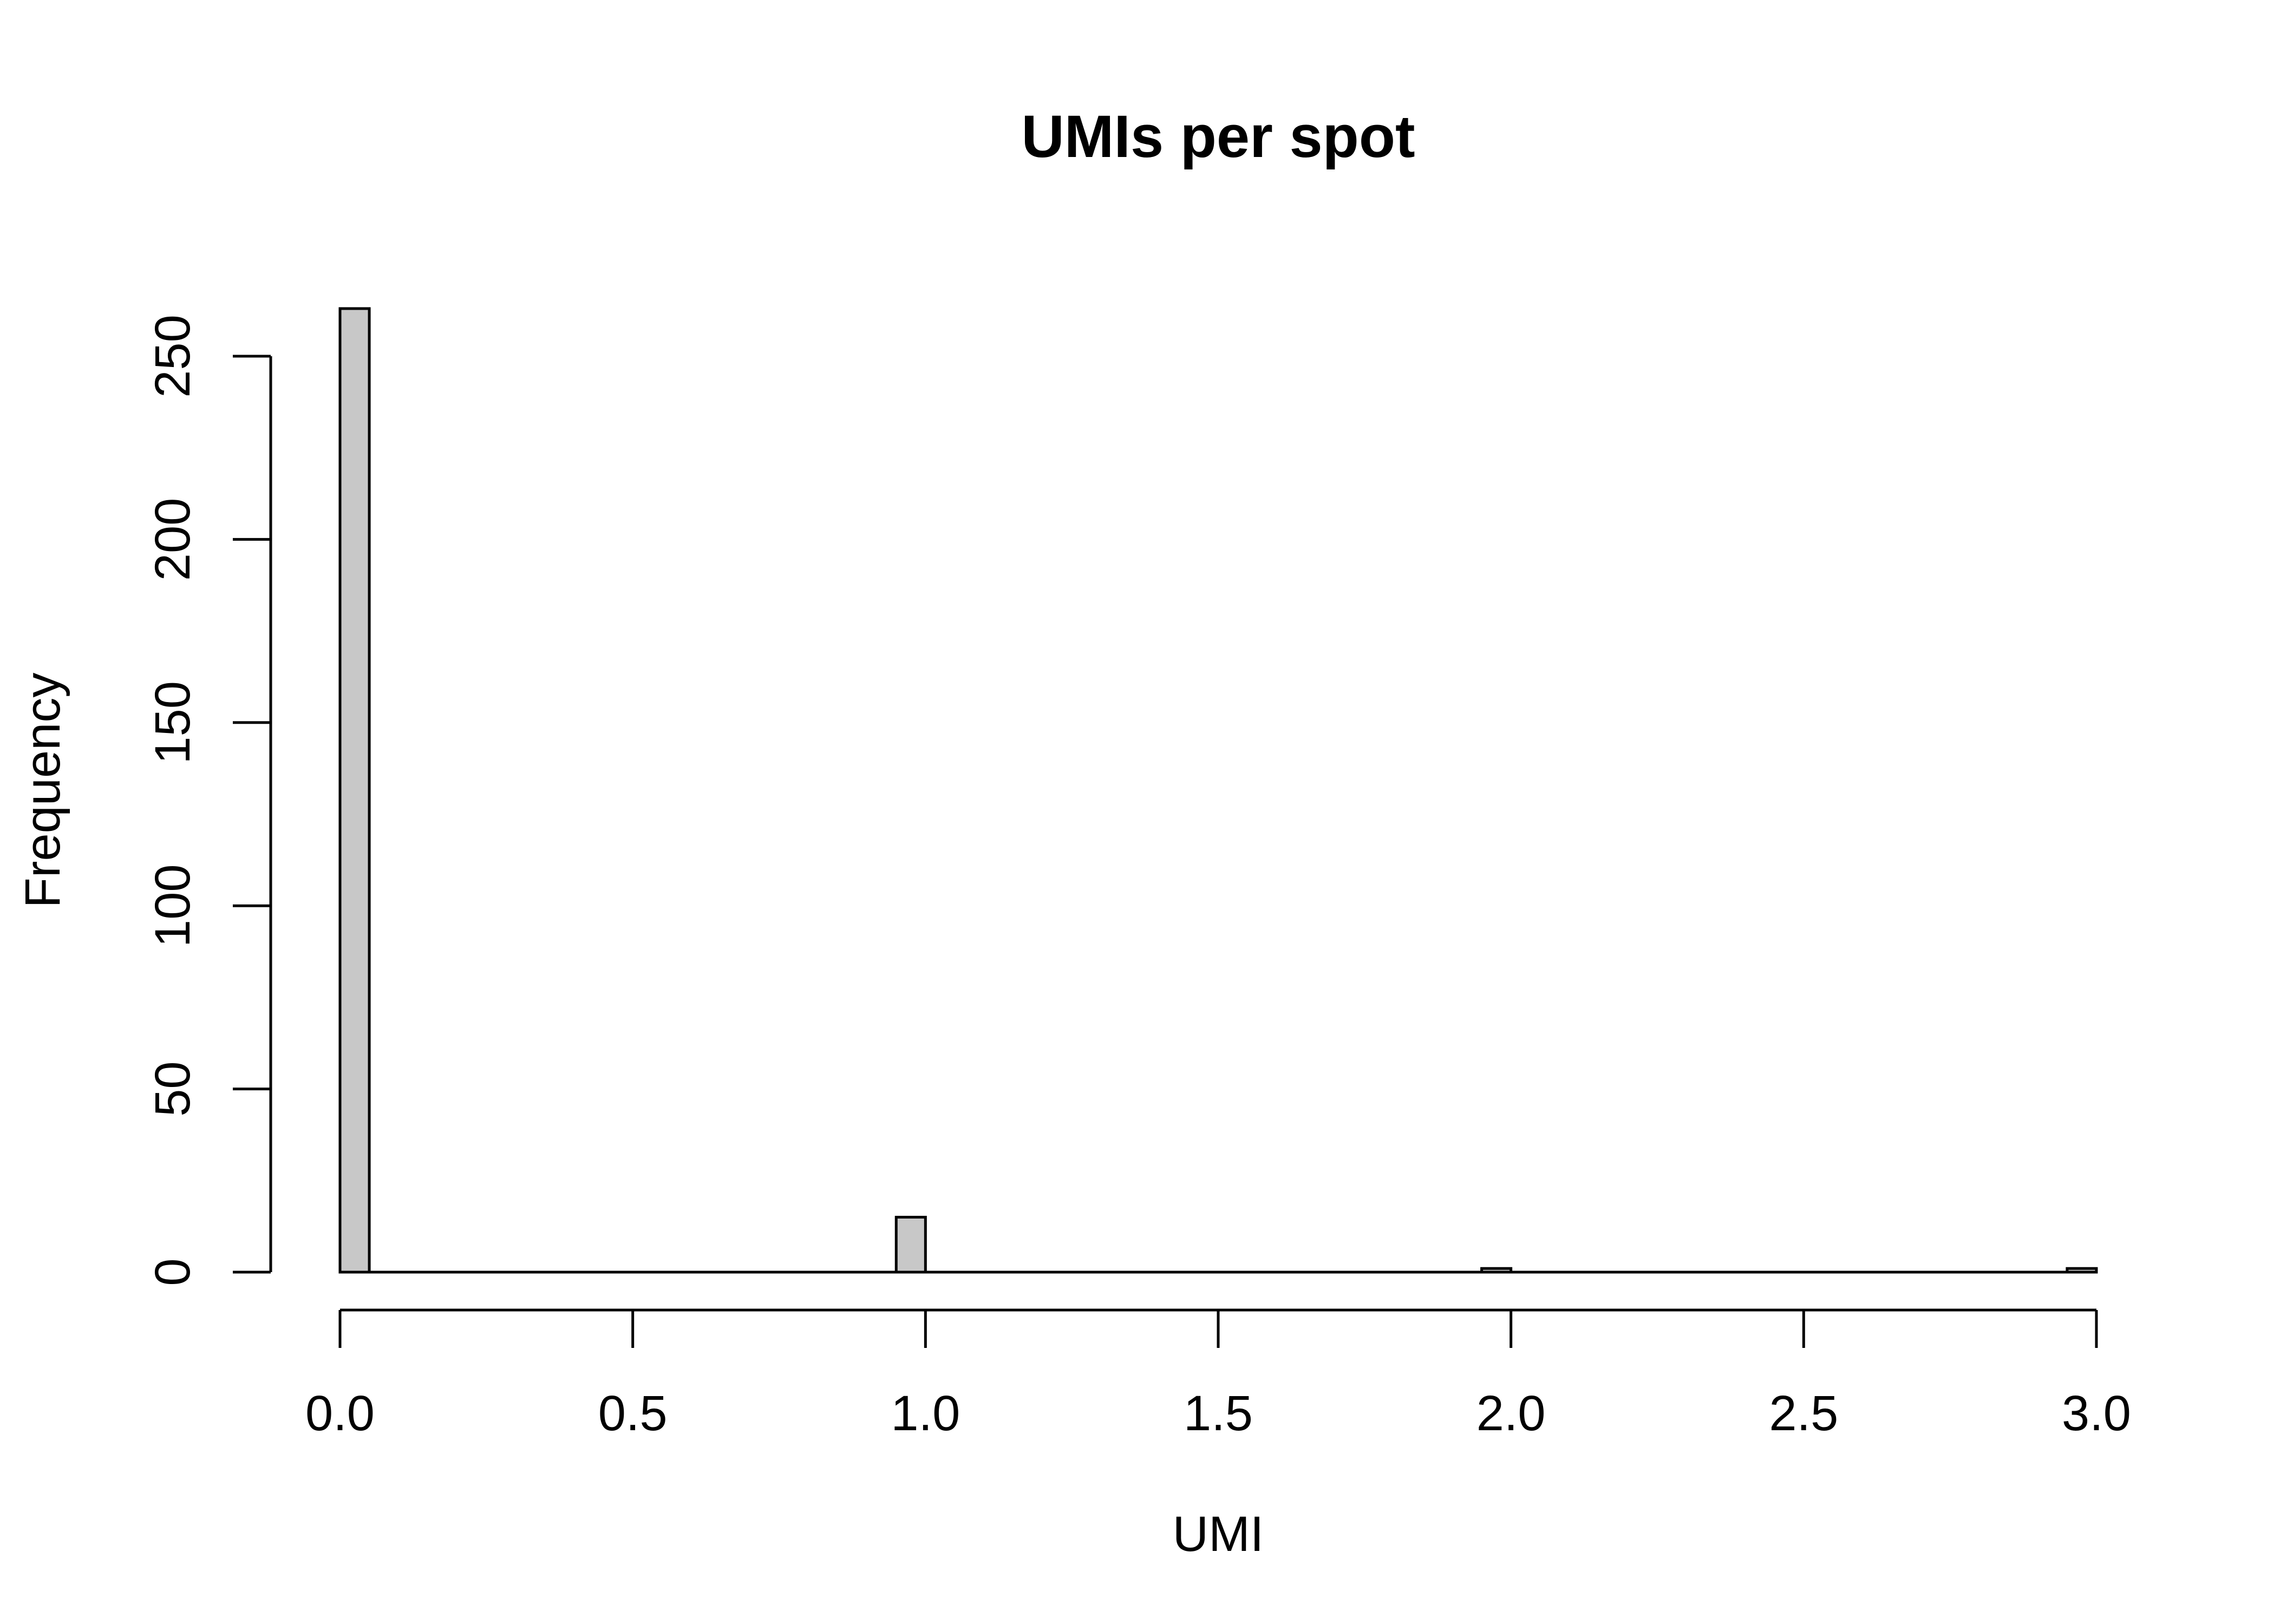 This screenshot has height=1624, width=2274. Describe the element at coordinates (172, 1272) in the screenshot. I see `y-tick-label-0: 0` at that location.